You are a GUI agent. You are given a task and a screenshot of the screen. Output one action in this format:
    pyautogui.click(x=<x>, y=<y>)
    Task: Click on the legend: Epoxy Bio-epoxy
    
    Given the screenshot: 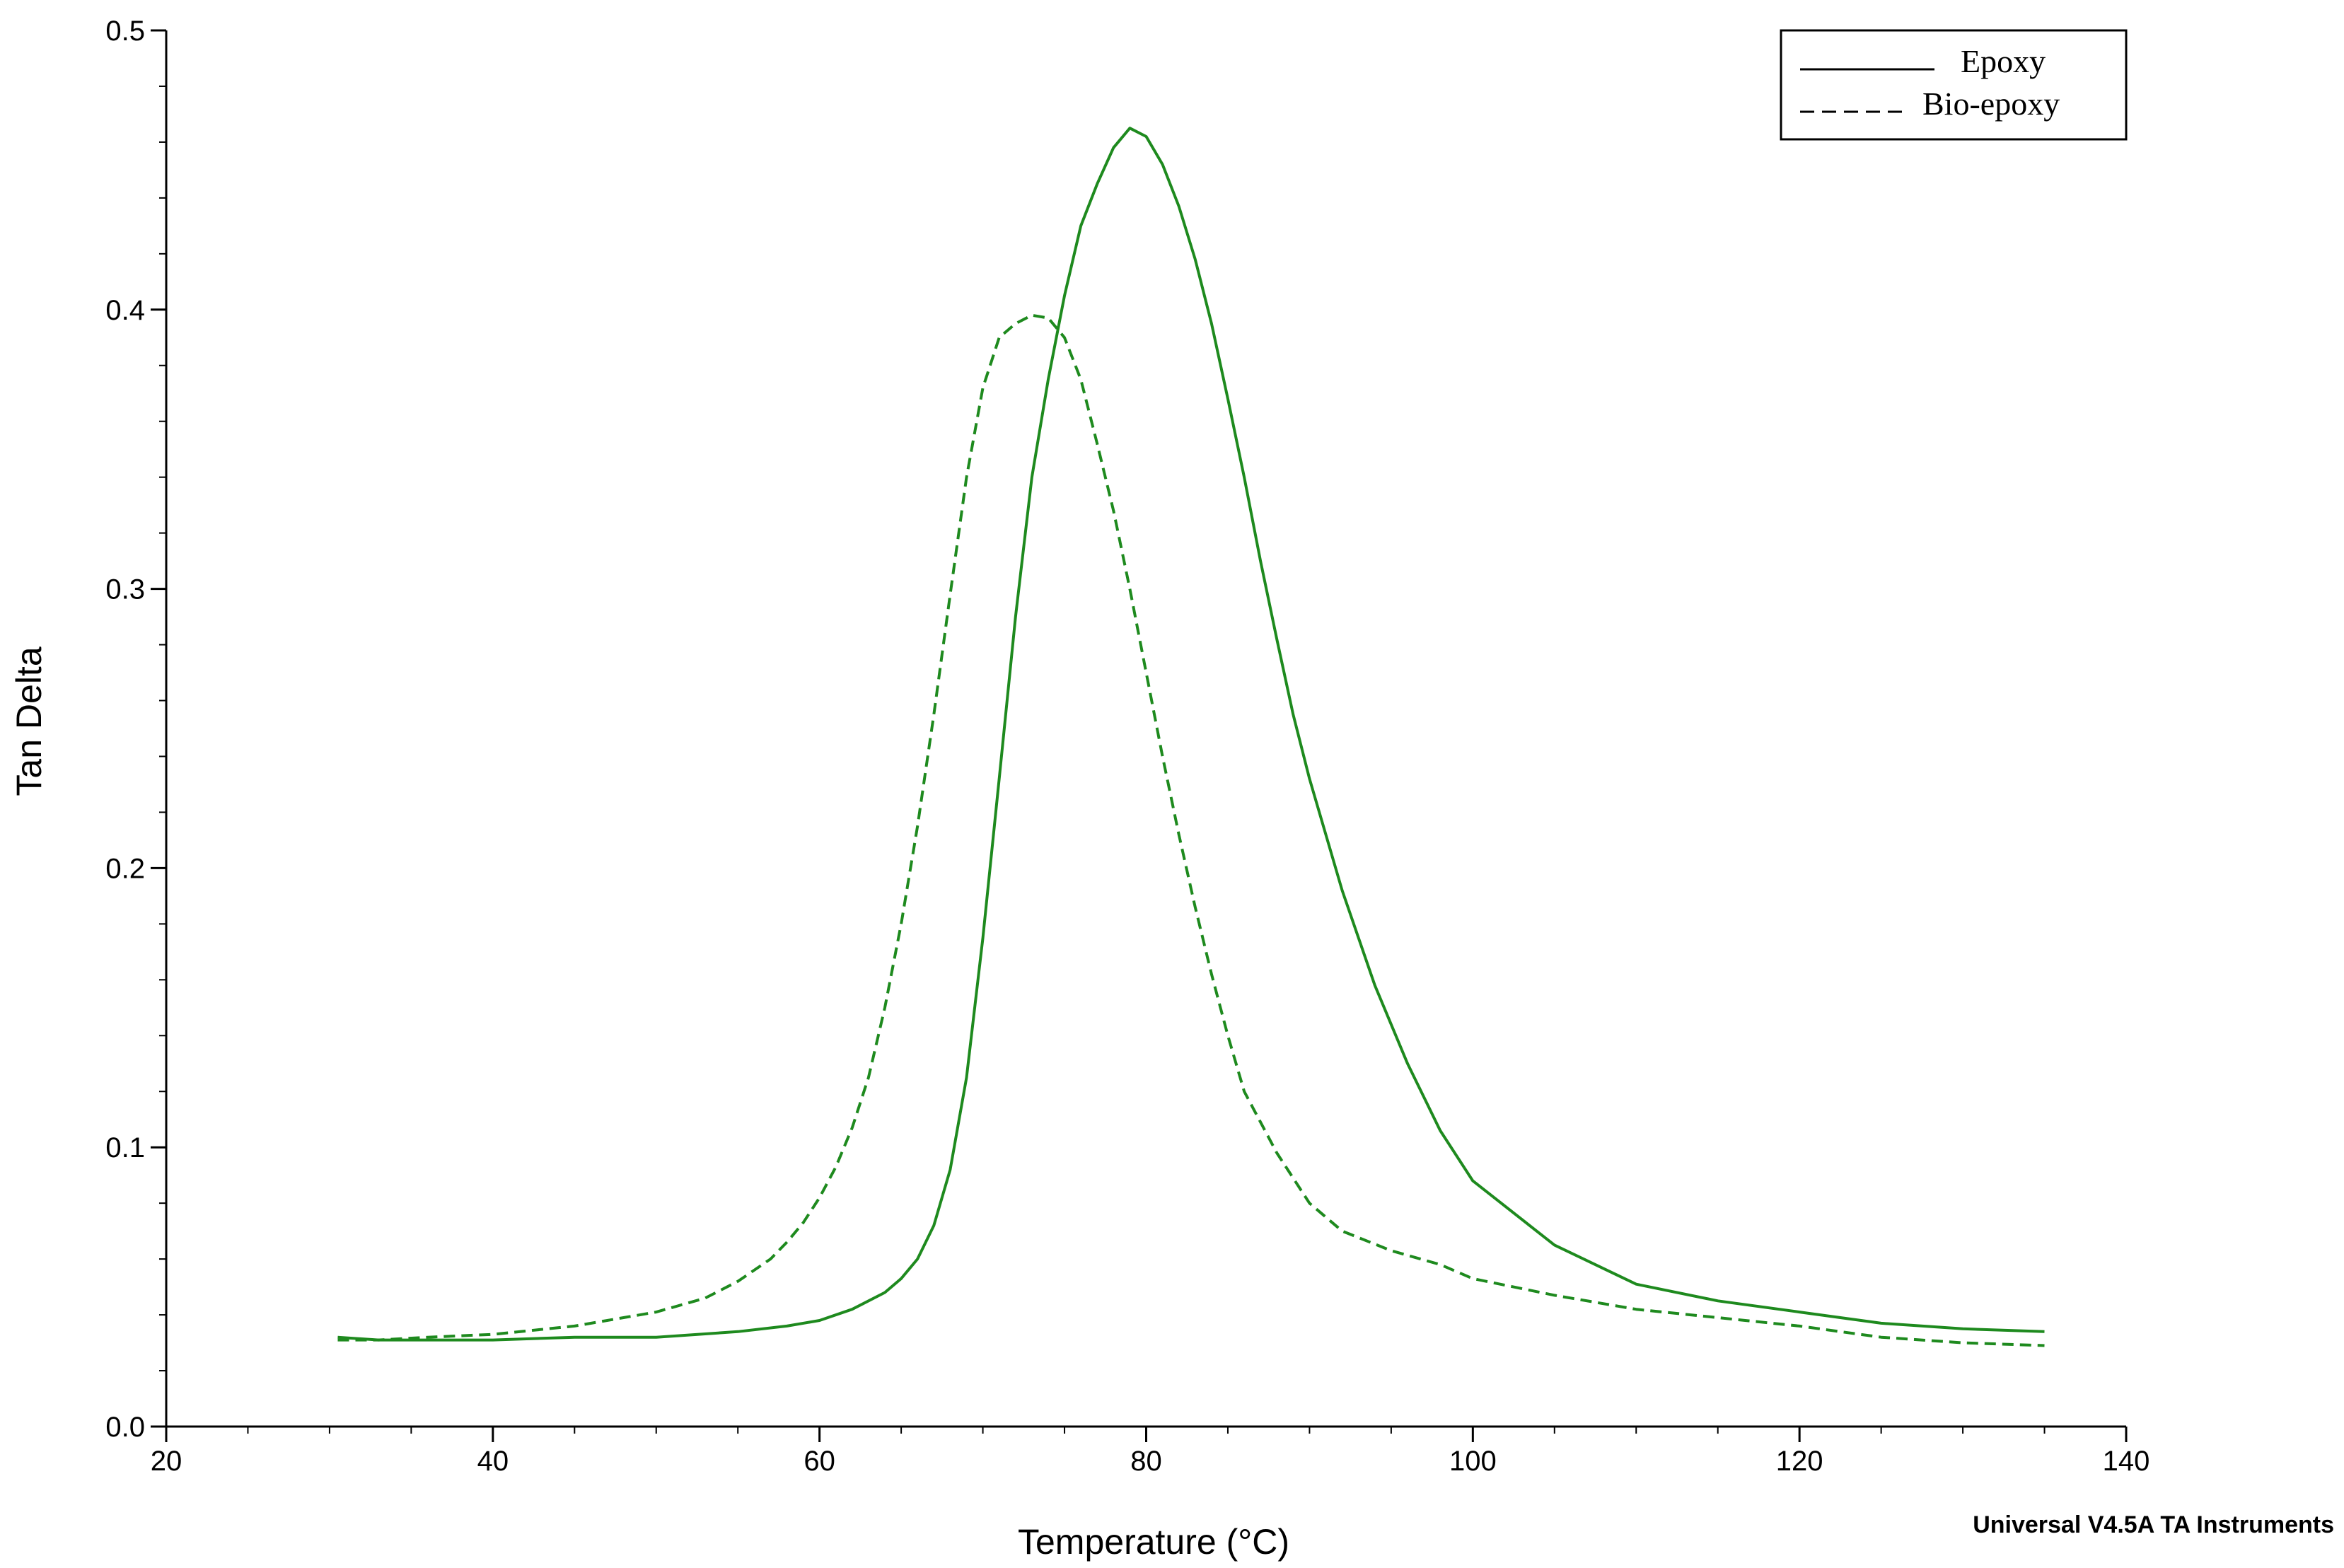 What is the action you would take?
    pyautogui.click(x=1954, y=85)
    